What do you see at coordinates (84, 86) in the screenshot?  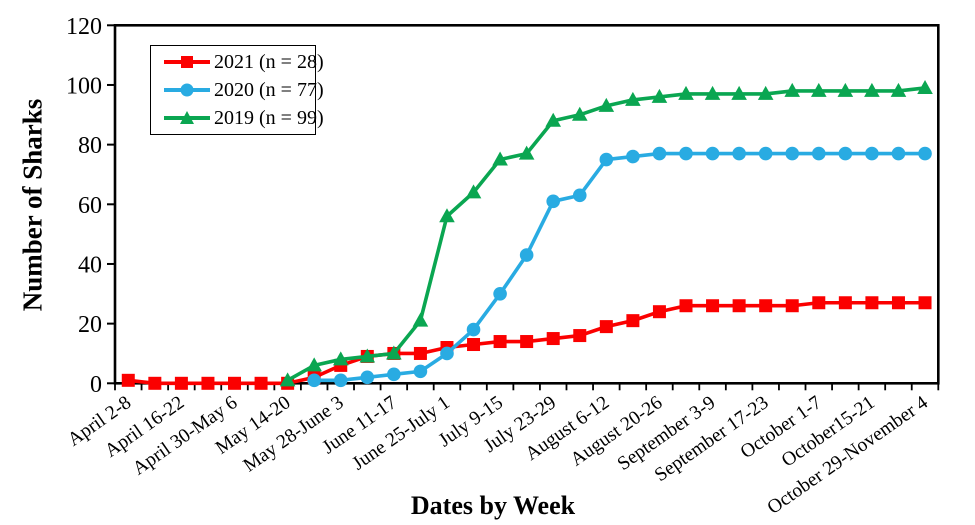 I see `y-tick-label: 100` at bounding box center [84, 86].